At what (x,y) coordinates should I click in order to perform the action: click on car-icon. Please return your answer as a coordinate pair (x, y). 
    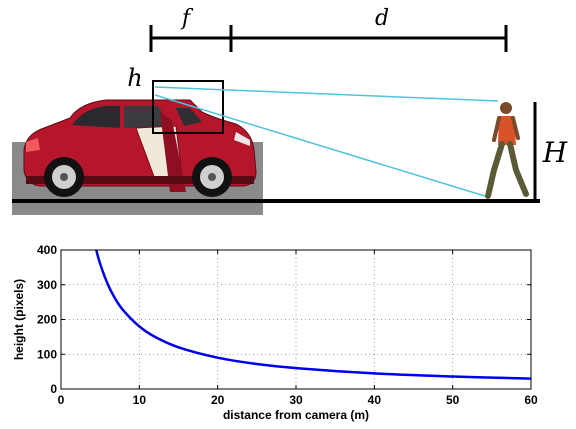
    Looking at the image, I should click on (140, 148).